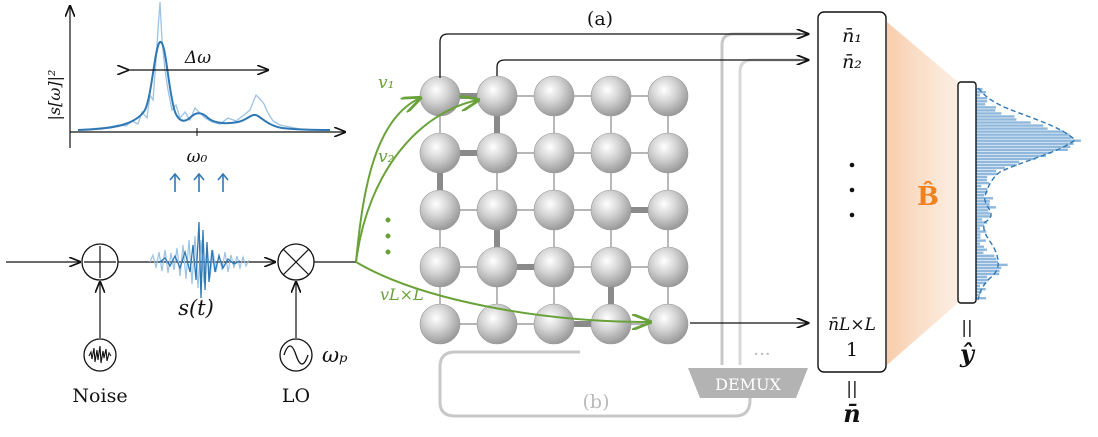 The image size is (1098, 437). I want to click on prediction-vector-box, so click(967, 192).